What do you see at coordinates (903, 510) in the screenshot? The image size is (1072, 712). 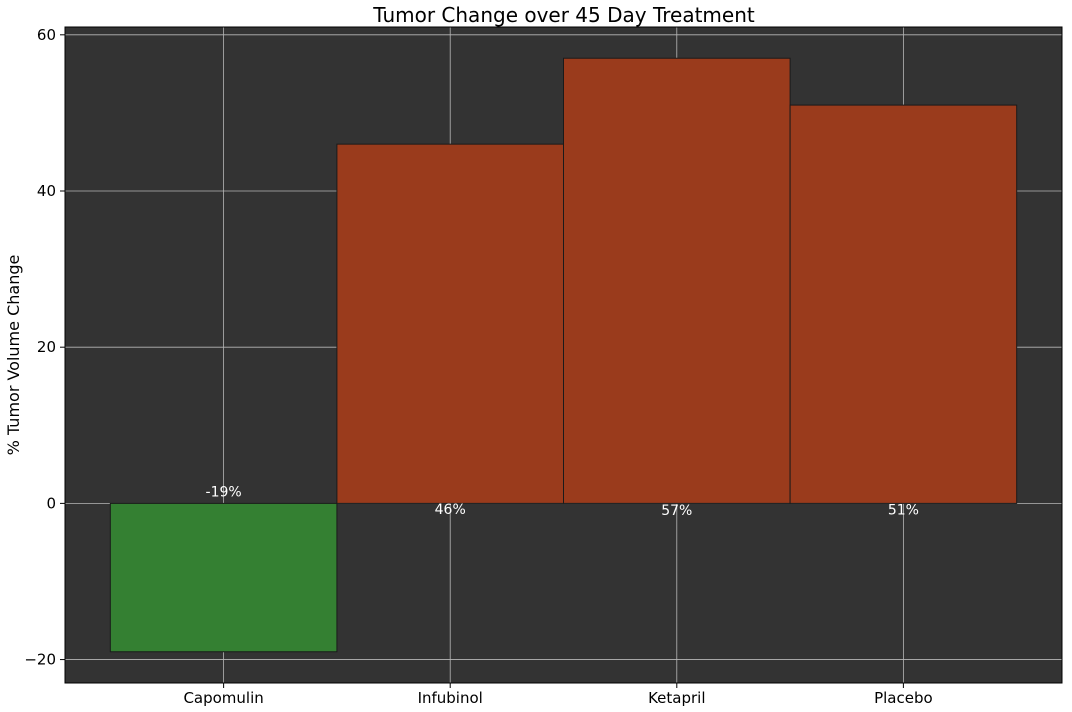 I see `data-label: 51%` at bounding box center [903, 510].